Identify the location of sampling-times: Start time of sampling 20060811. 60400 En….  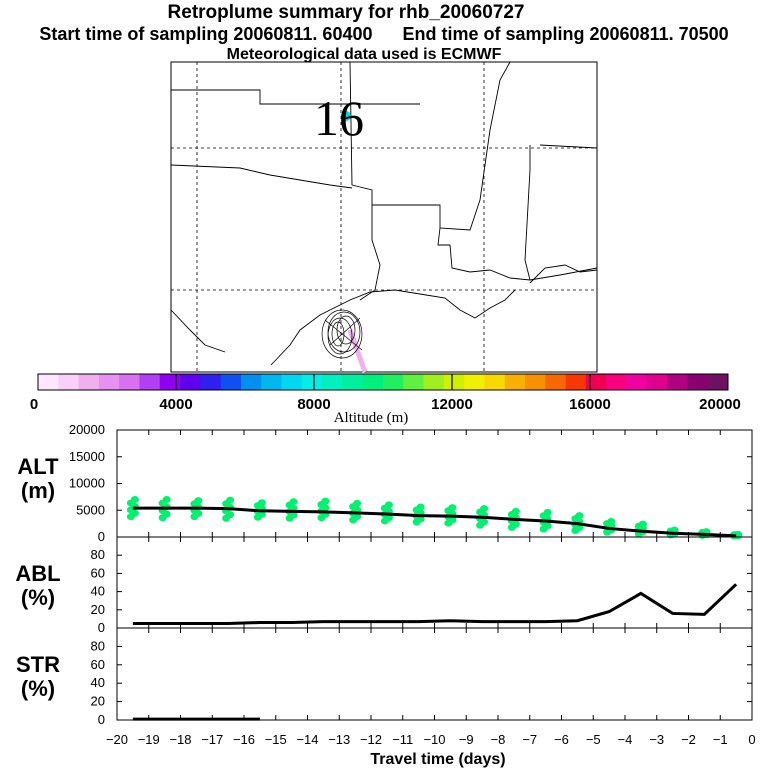
(384, 34).